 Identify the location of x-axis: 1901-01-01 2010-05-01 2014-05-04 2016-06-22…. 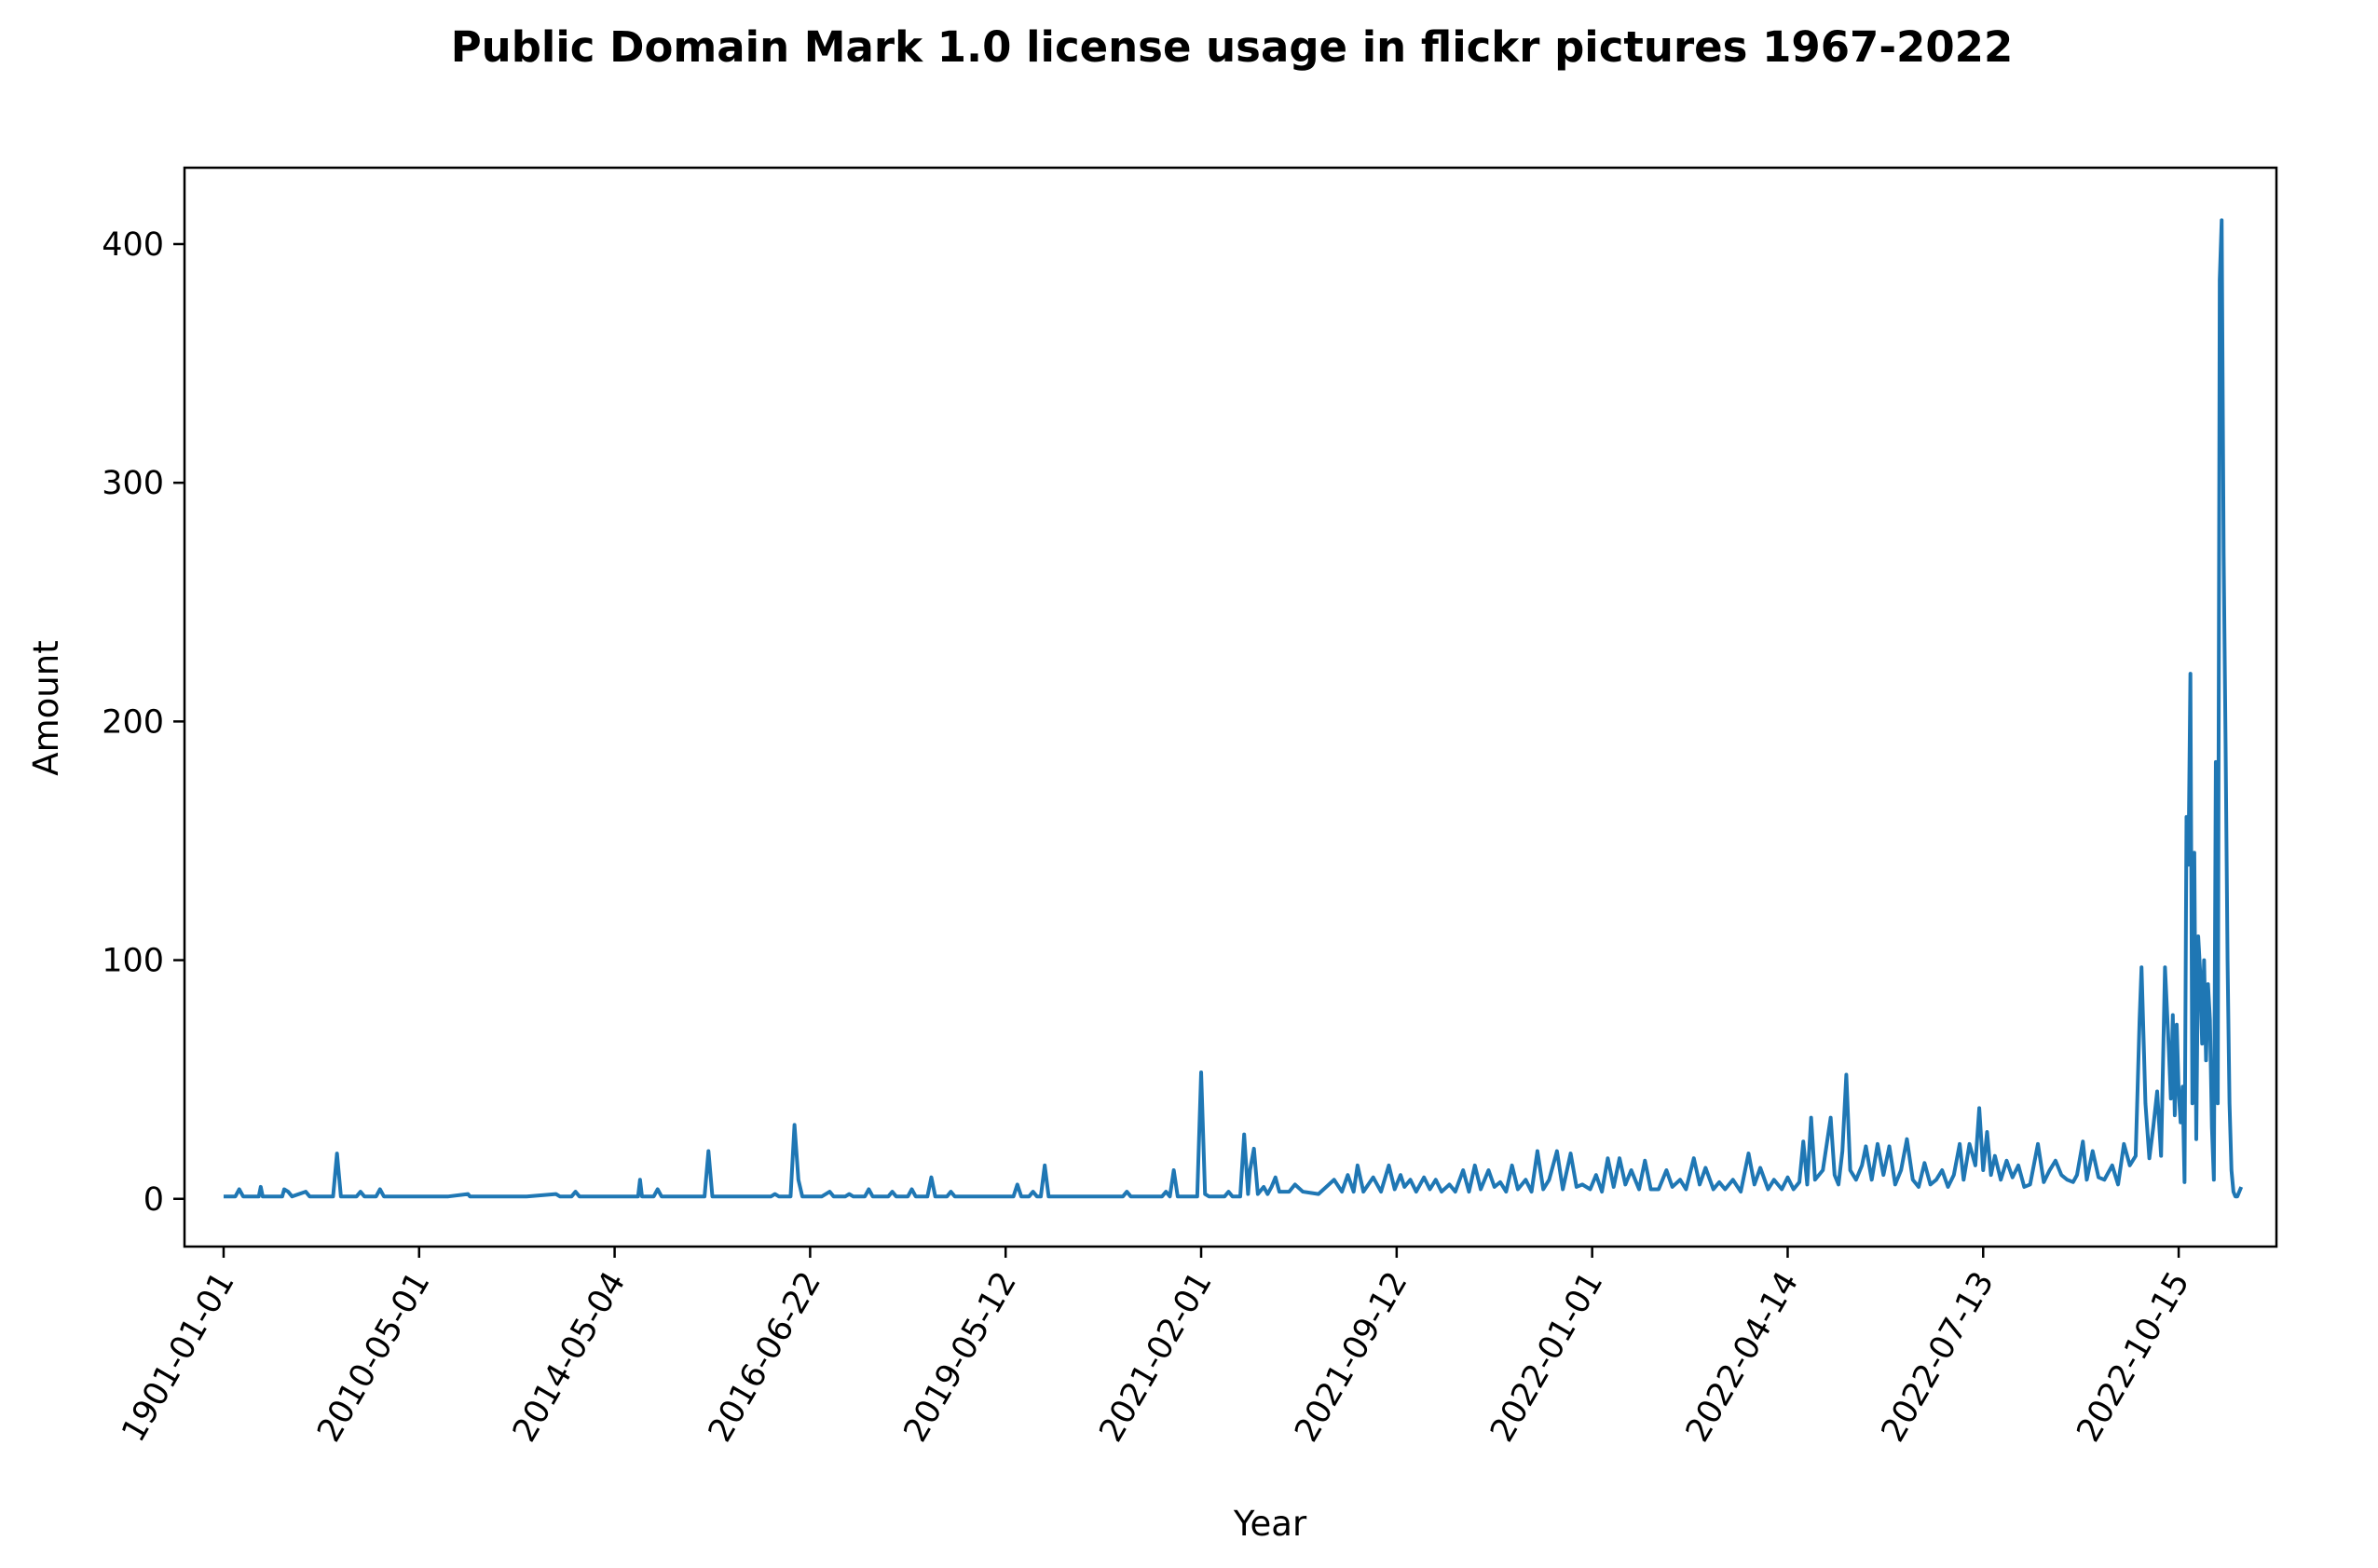
(1156, 1348).